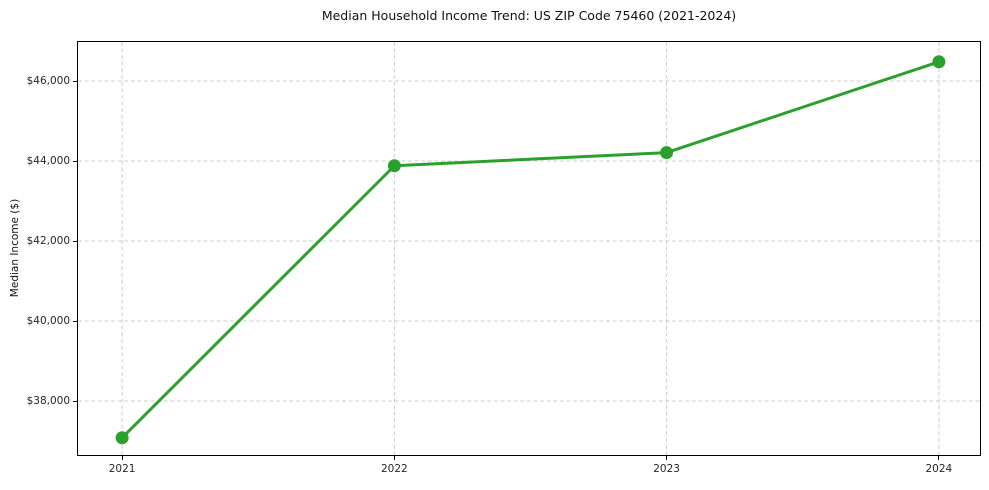 The image size is (989, 490). What do you see at coordinates (48, 81) in the screenshot?
I see `y-tick-label: $46,000` at bounding box center [48, 81].